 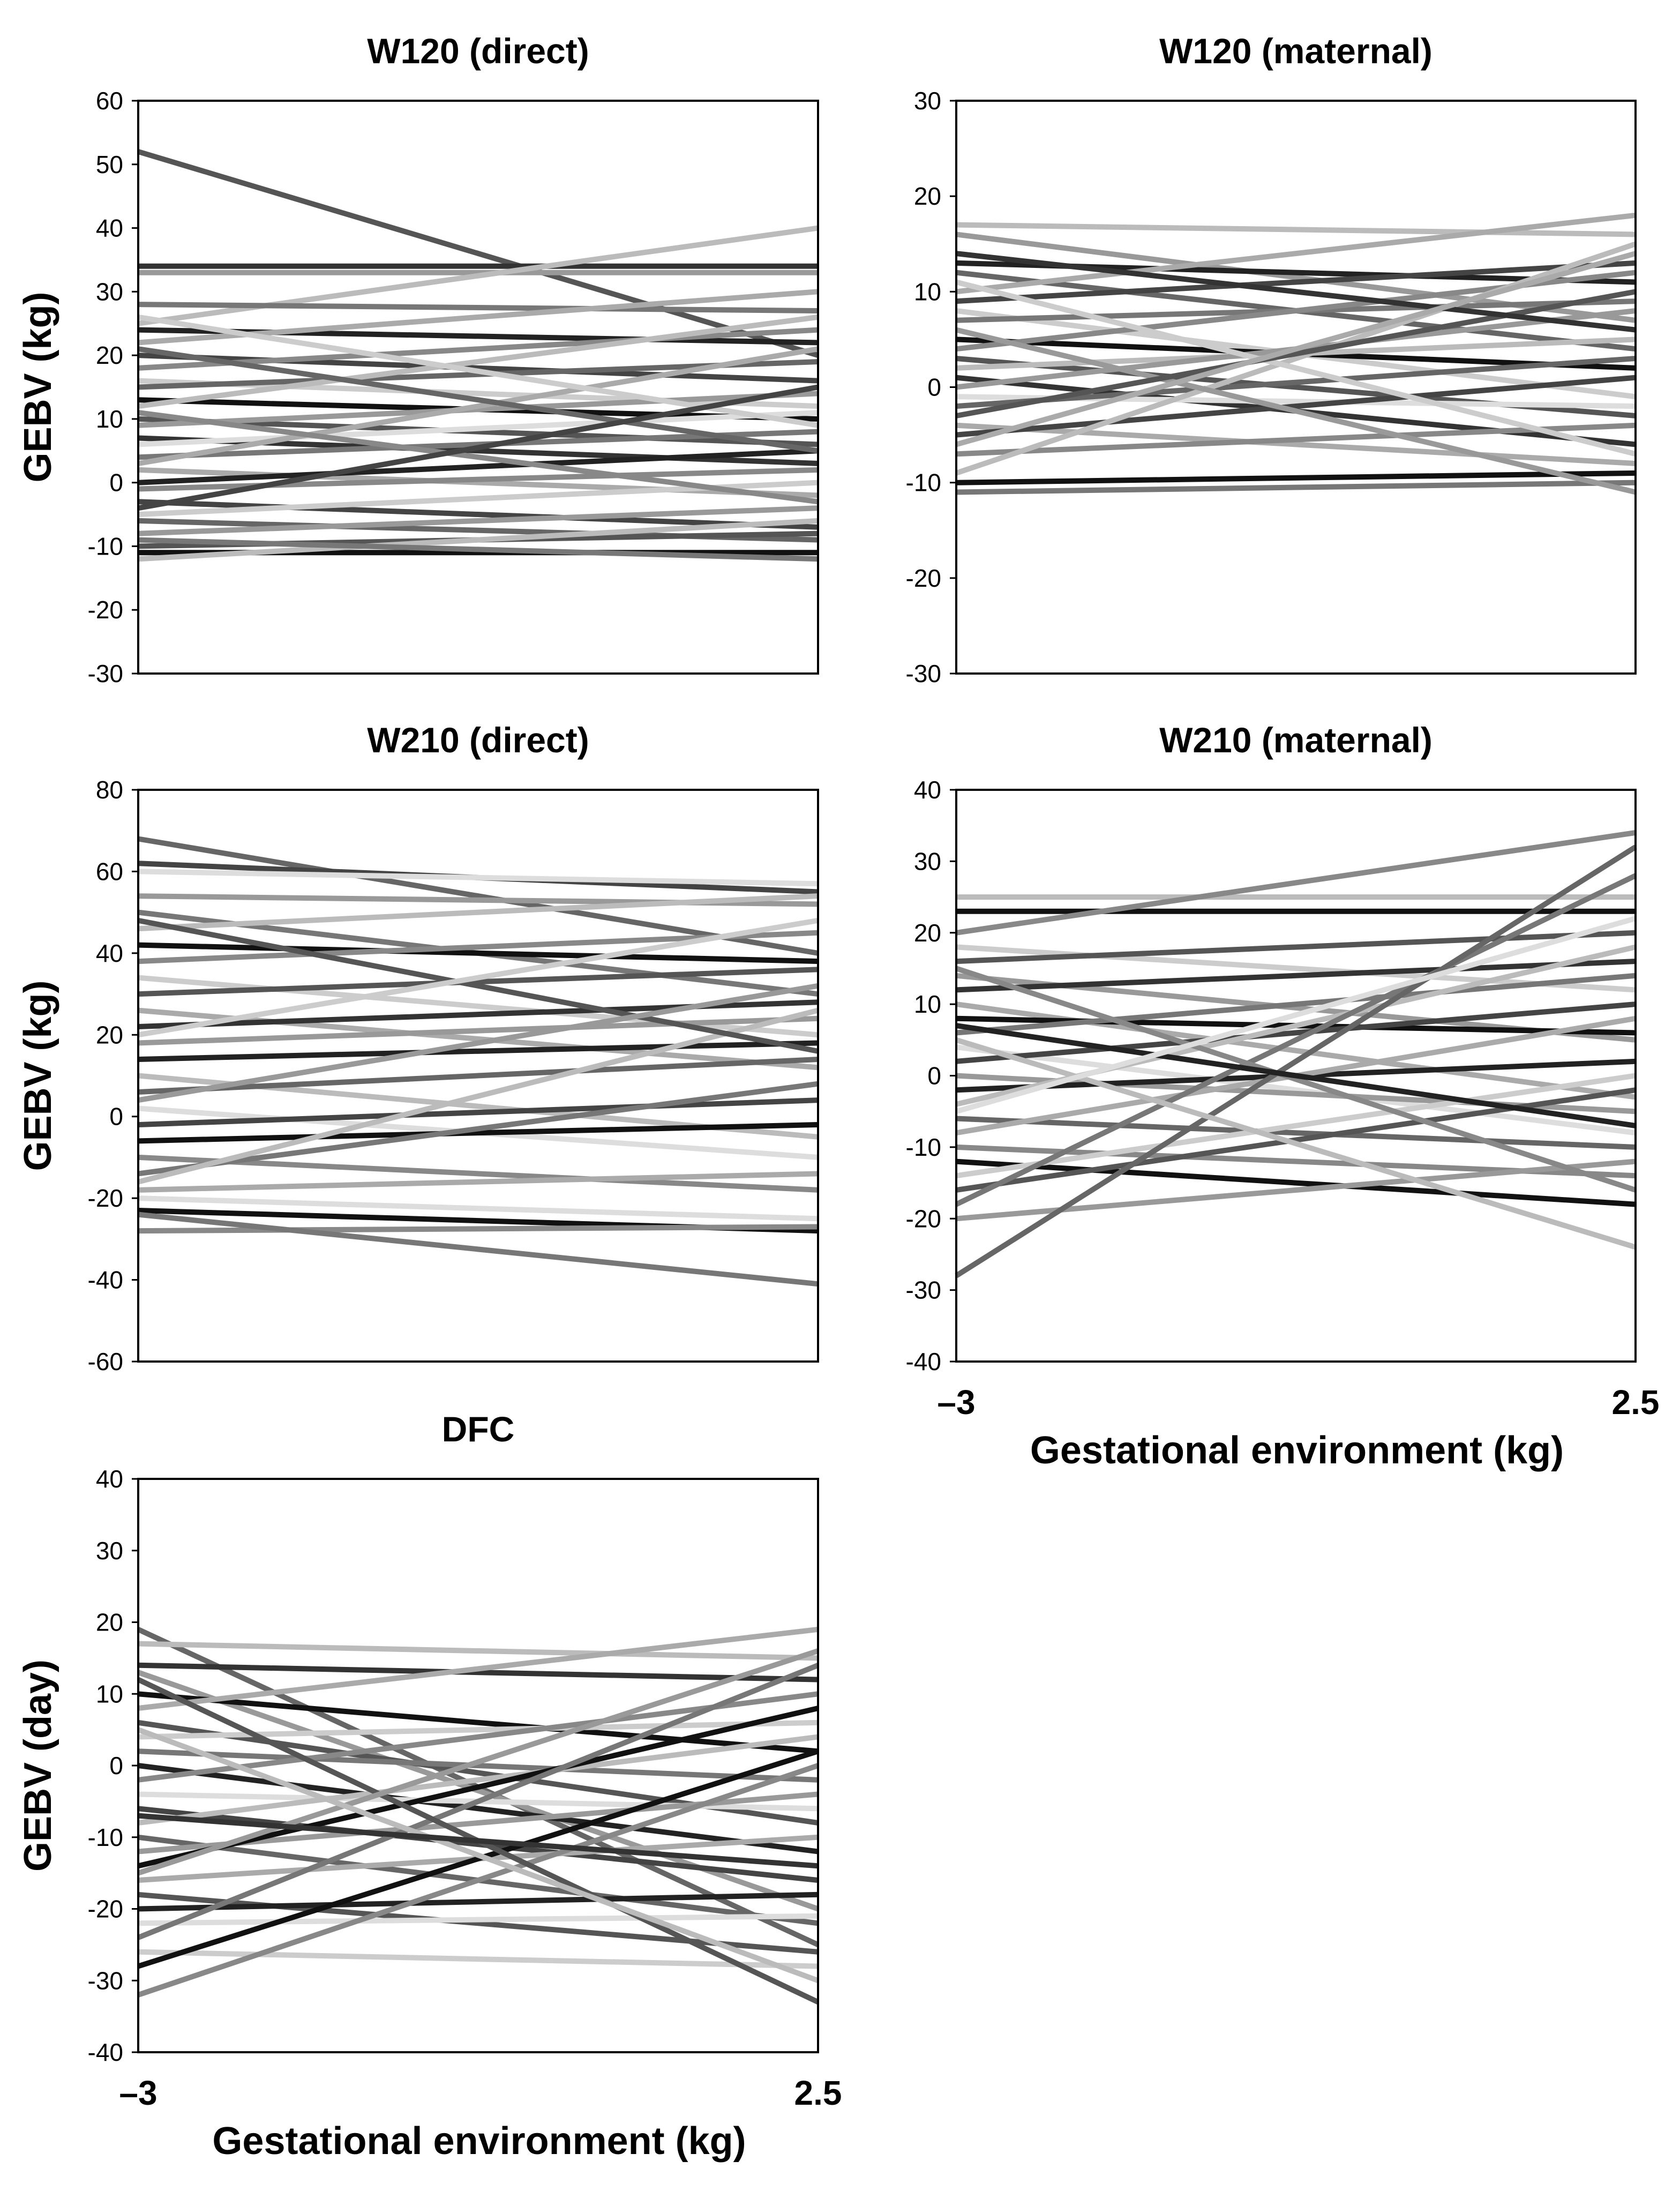 I want to click on chart-title: DFC, so click(x=478, y=1429).